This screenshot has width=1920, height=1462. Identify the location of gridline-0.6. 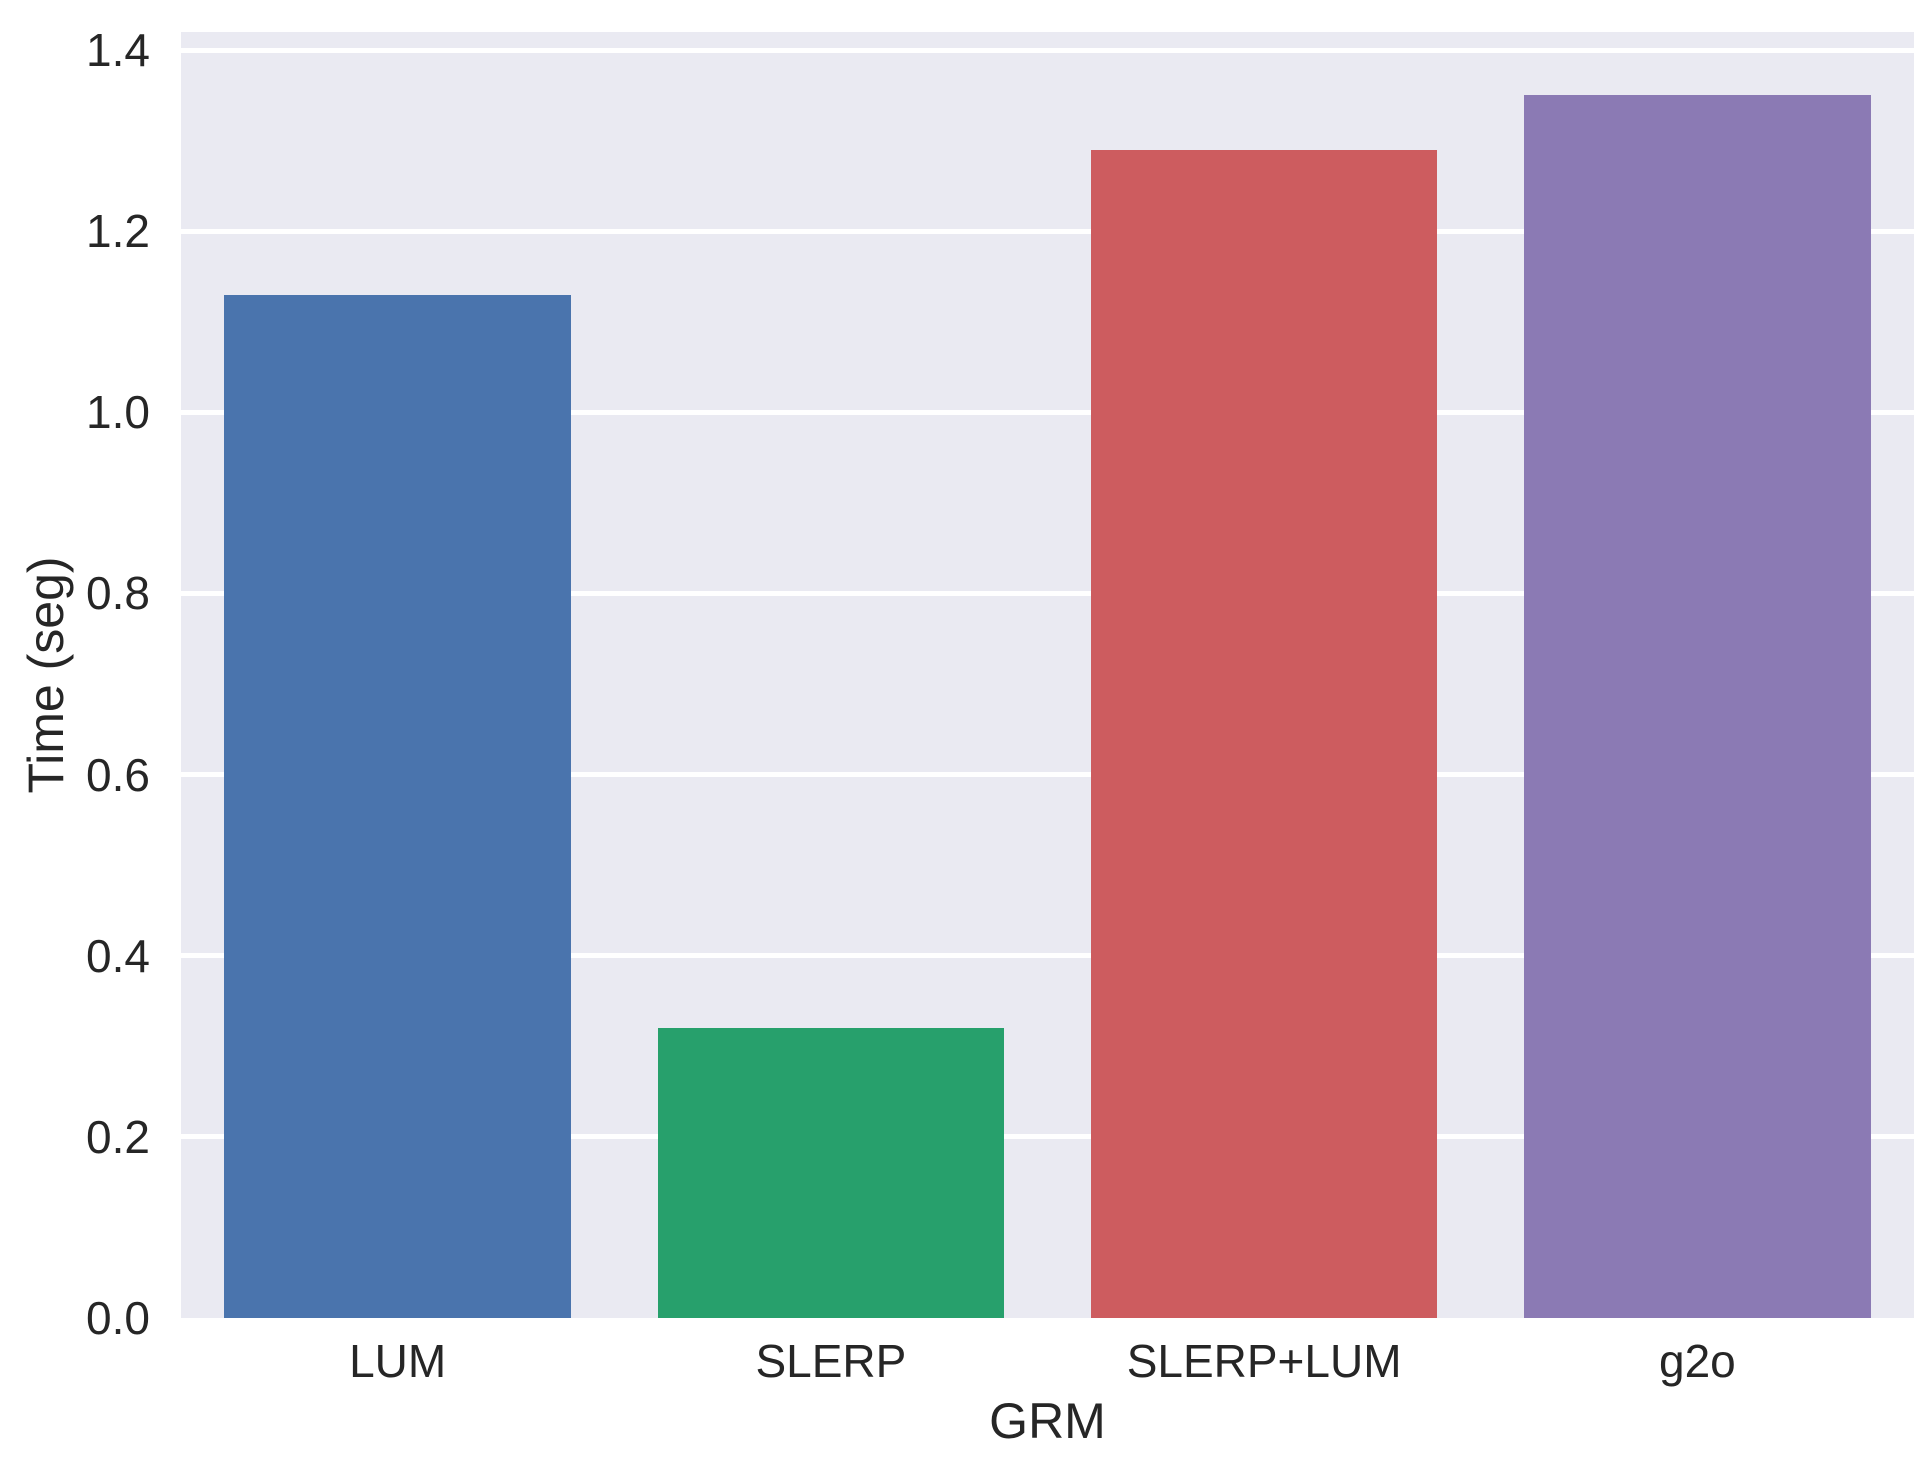
(1047, 775).